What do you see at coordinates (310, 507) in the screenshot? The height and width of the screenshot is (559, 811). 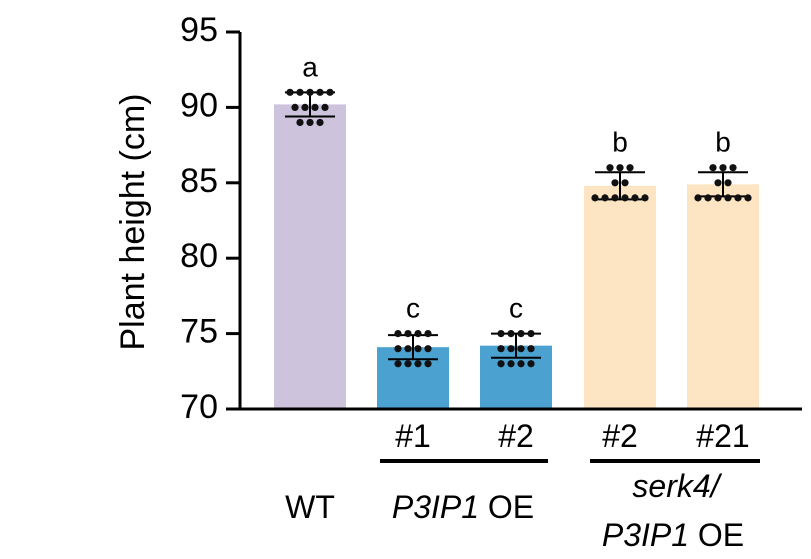 I see `group-label-wt: WT` at bounding box center [310, 507].